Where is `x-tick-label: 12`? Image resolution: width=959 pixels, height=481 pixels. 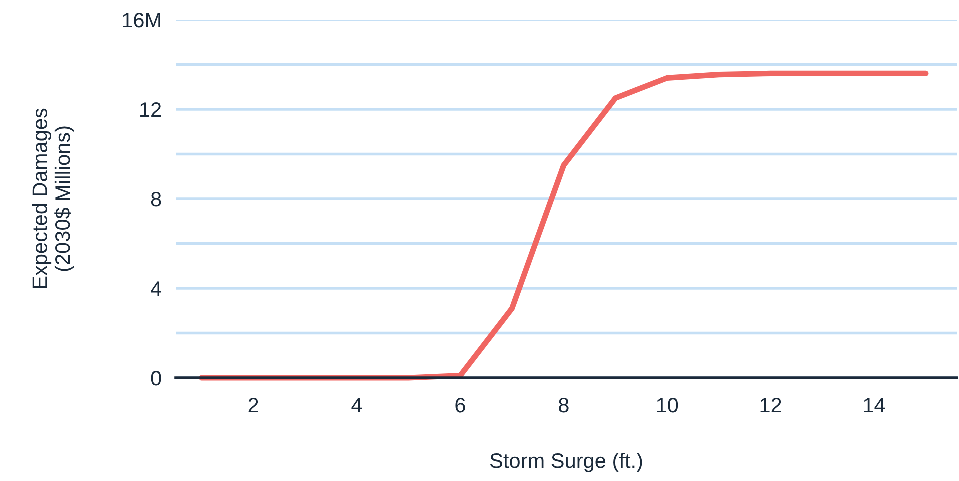 x-tick-label: 12 is located at coordinates (771, 405).